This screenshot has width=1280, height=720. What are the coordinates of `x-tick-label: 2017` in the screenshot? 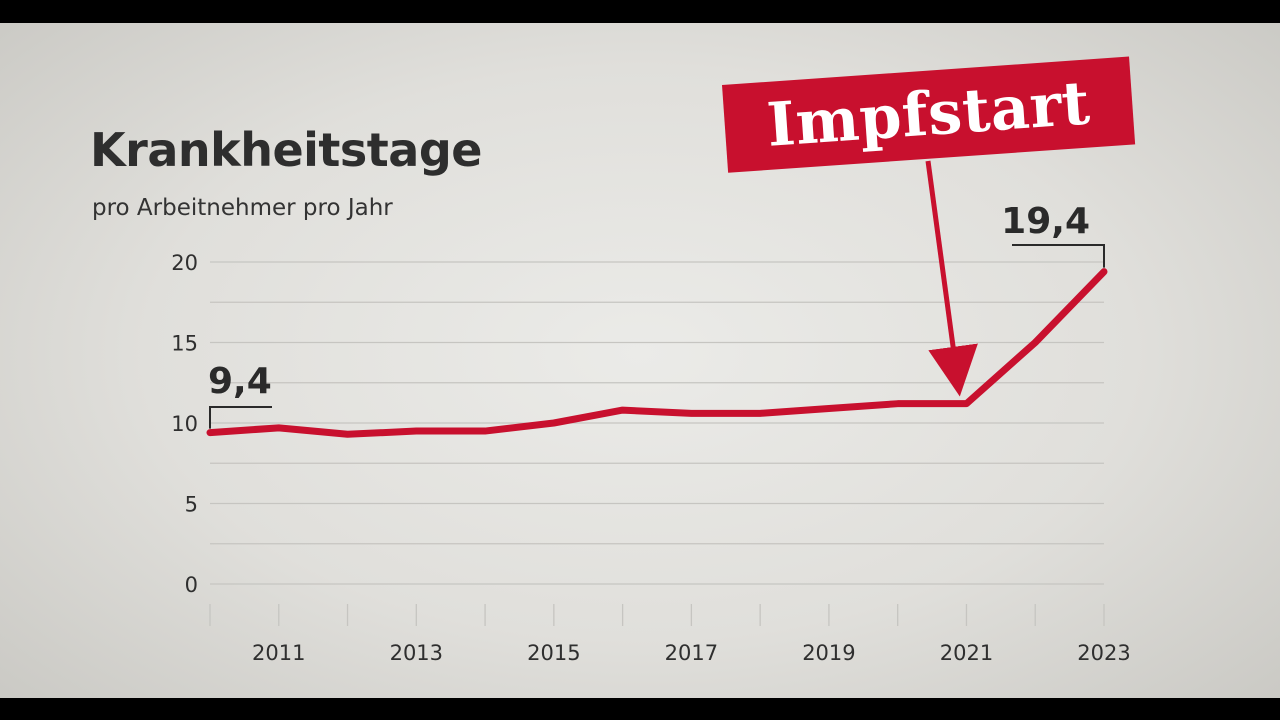 It's located at (691, 653).